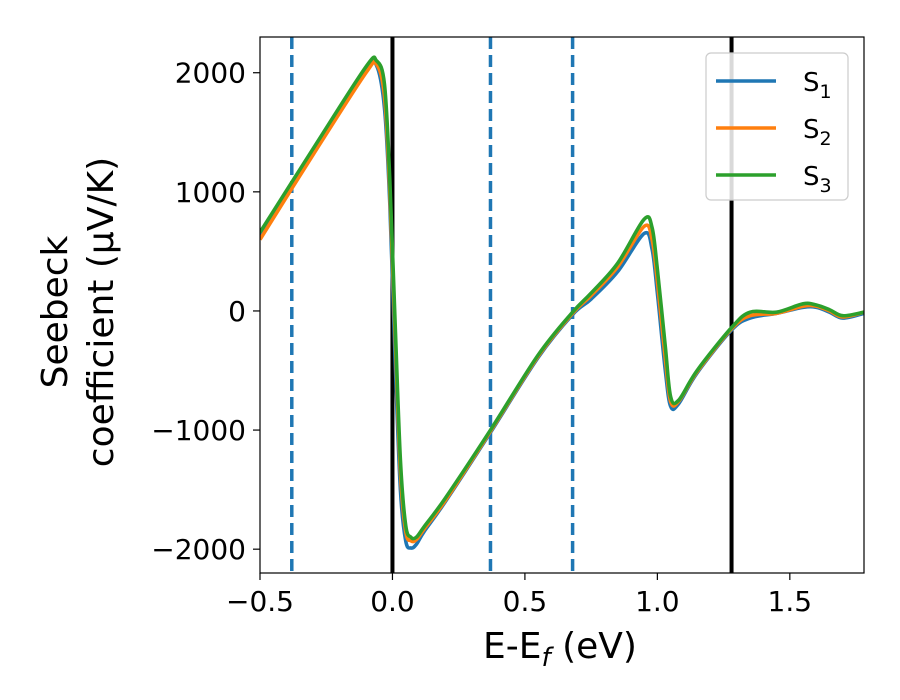  What do you see at coordinates (817, 179) in the screenshot?
I see `legend-label-3: S3` at bounding box center [817, 179].